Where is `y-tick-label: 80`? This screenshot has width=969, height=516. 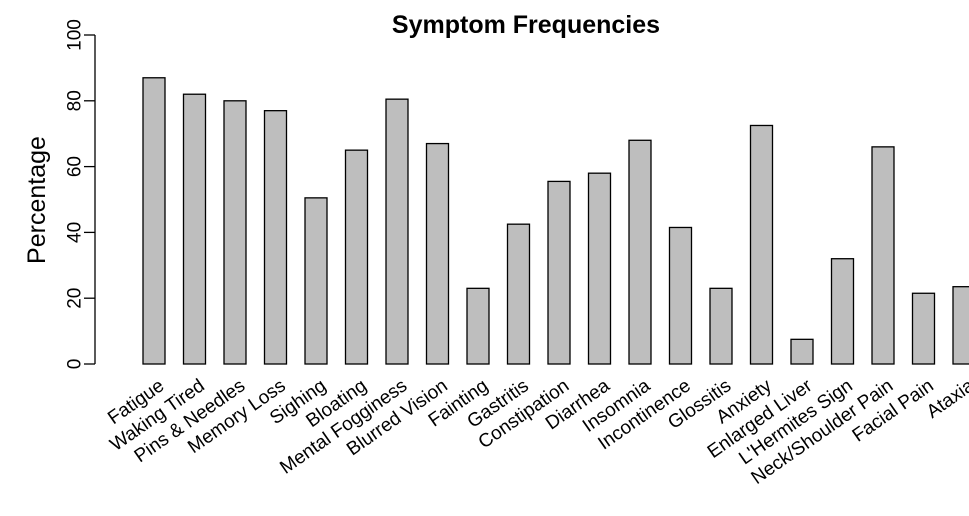
y-tick-label: 80 is located at coordinates (75, 100).